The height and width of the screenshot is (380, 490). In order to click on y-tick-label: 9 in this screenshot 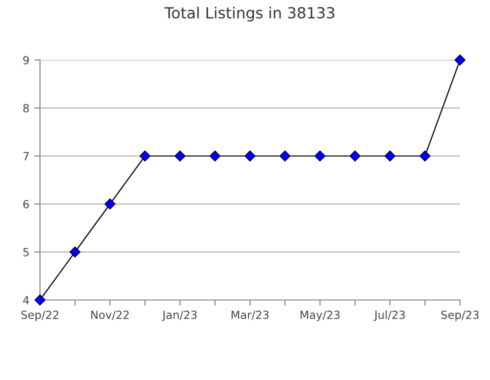, I will do `click(26, 60)`.